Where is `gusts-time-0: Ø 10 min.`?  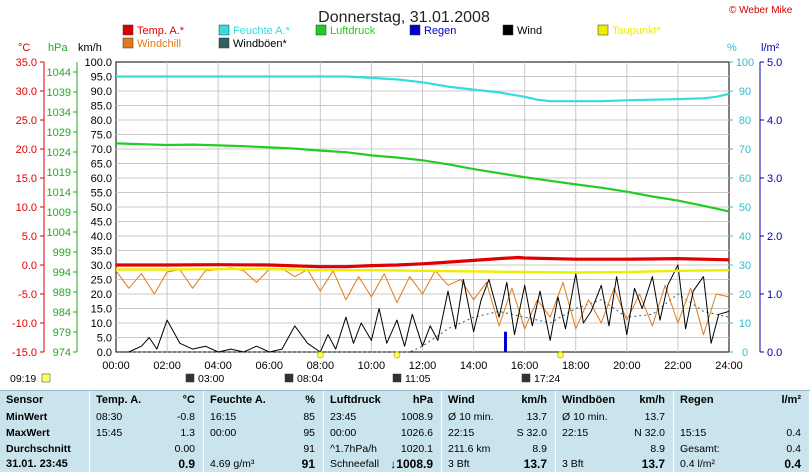
gusts-time-0: Ø 10 min. is located at coordinates (585, 417).